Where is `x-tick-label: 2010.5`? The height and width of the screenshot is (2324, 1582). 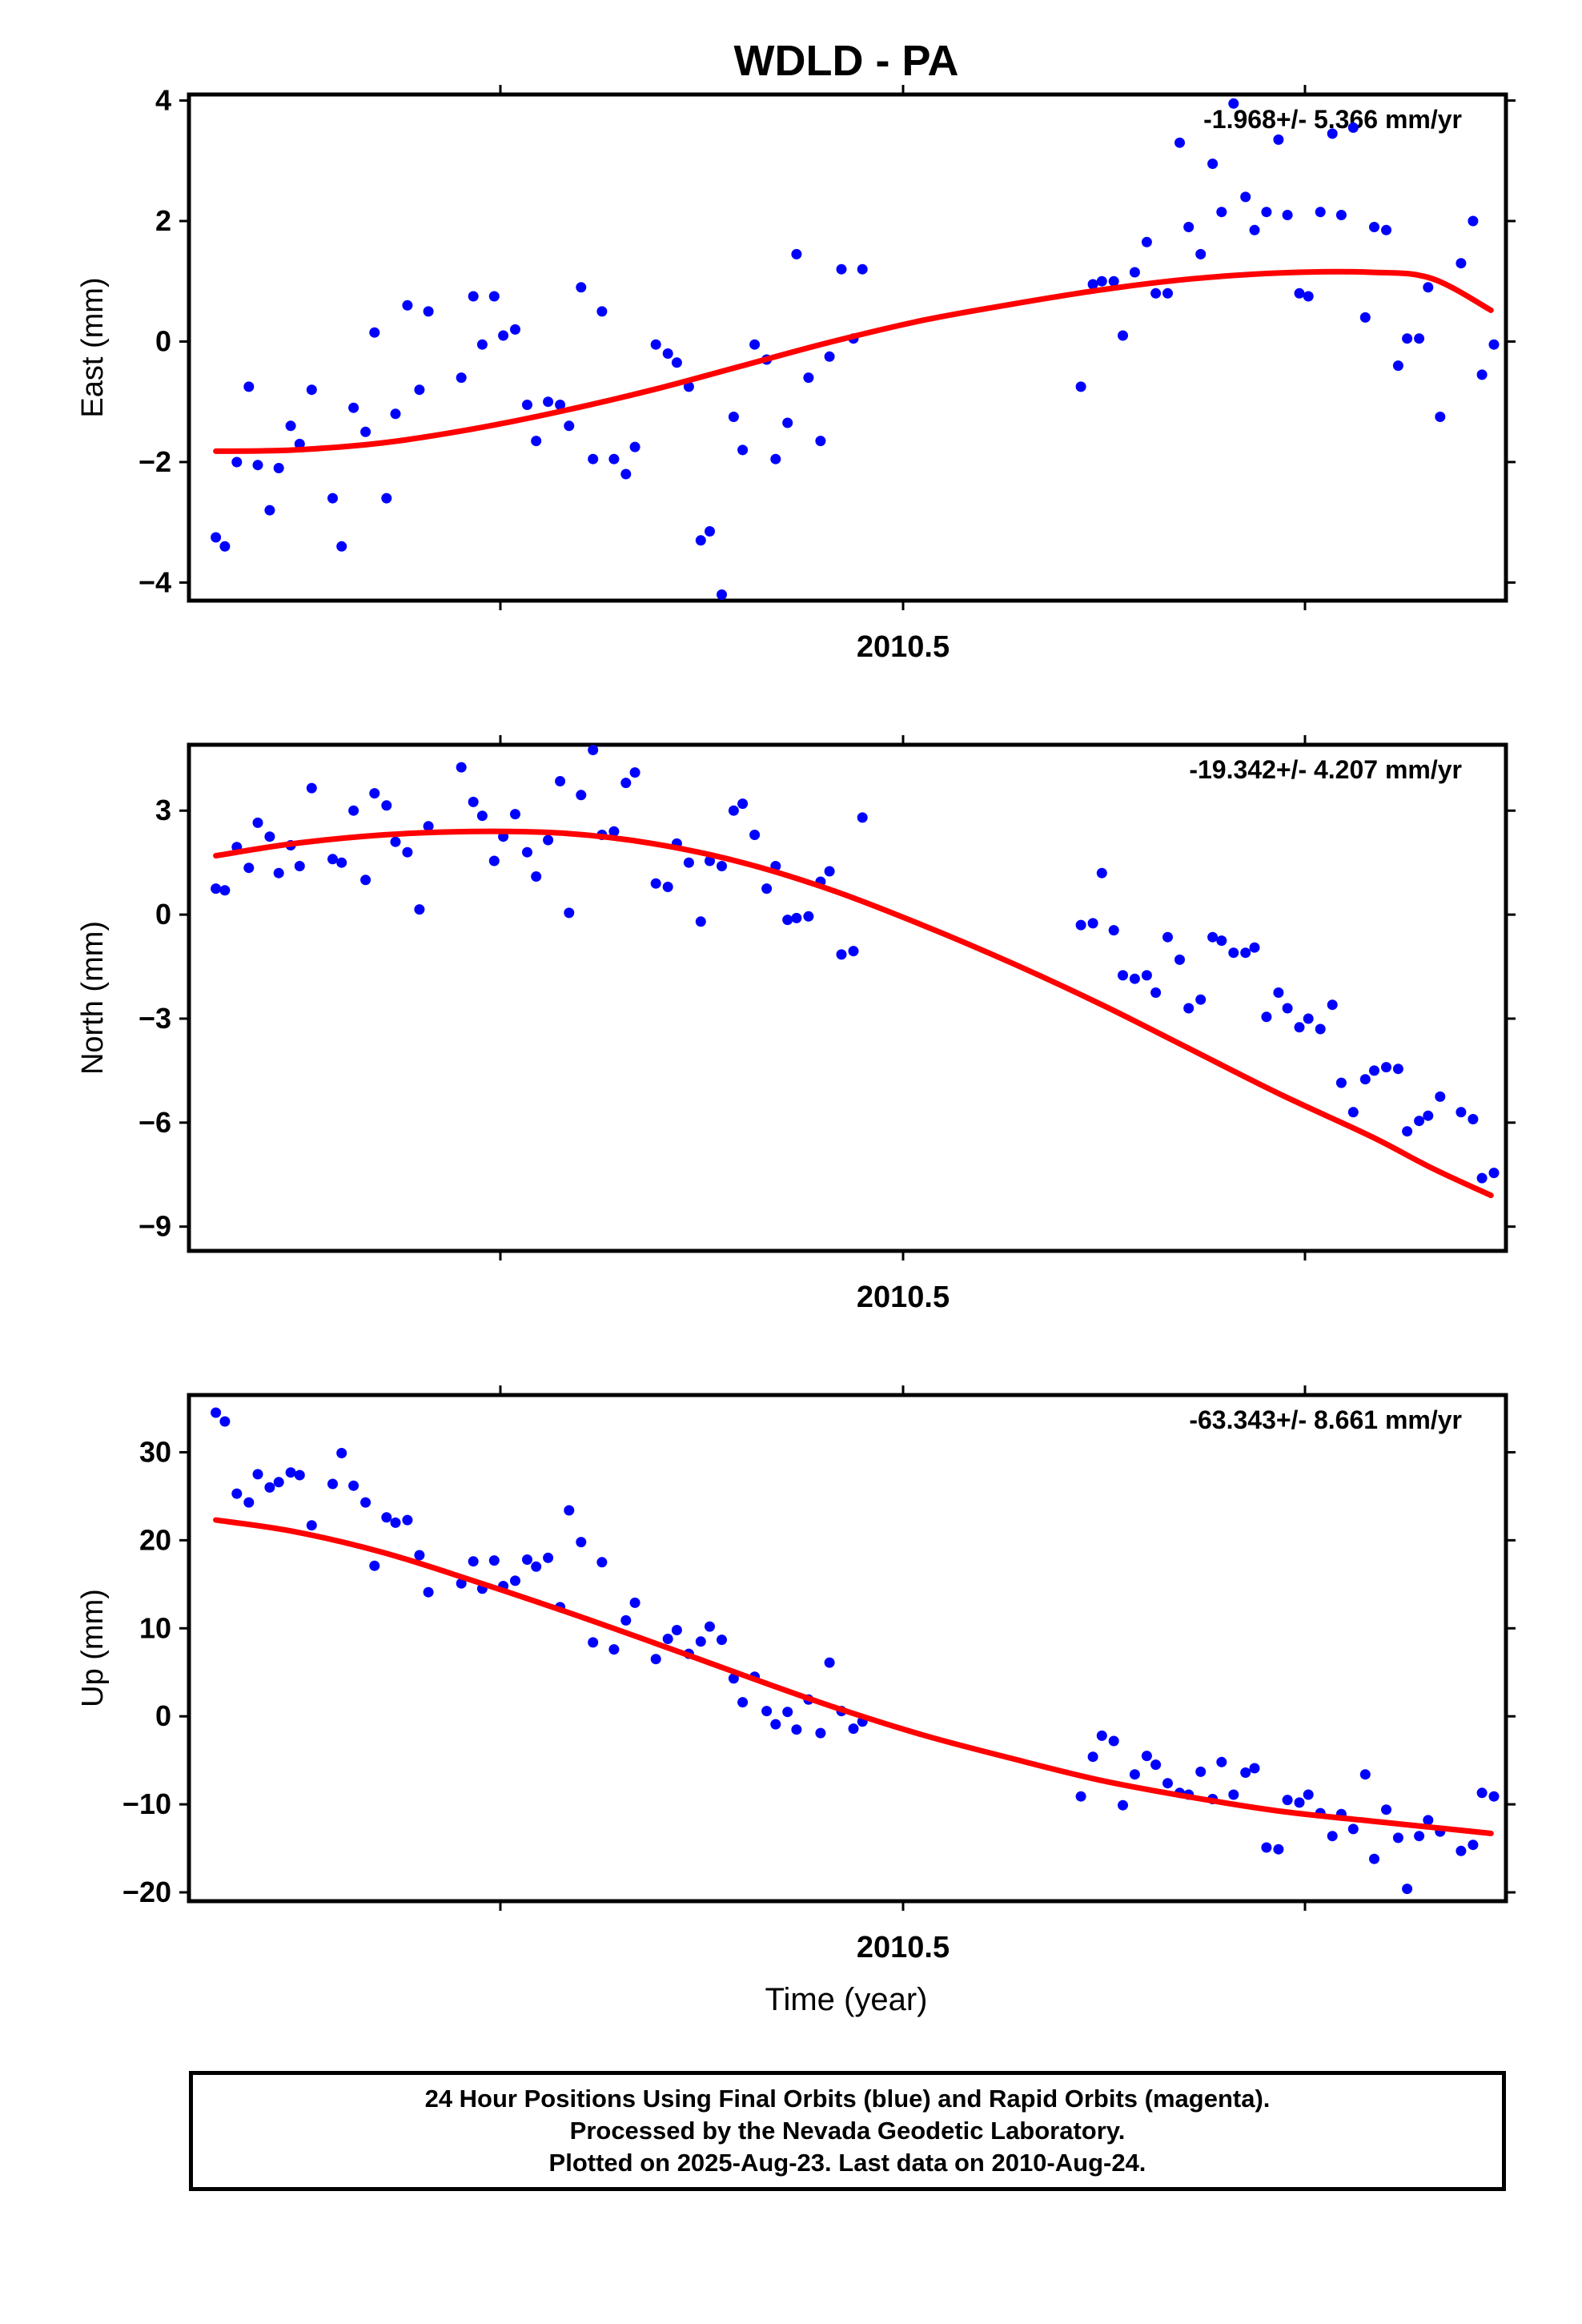
x-tick-label: 2010.5 is located at coordinates (903, 1947).